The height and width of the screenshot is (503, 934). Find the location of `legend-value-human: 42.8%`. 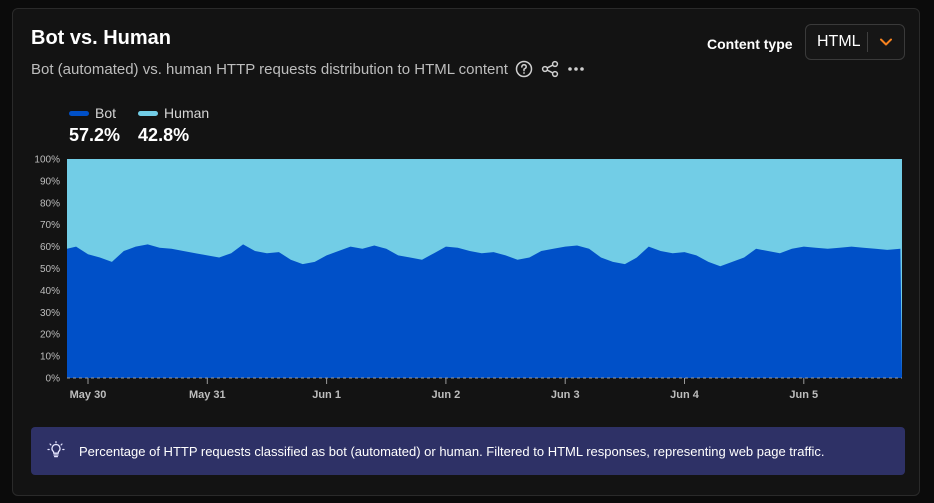

legend-value-human: 42.8% is located at coordinates (164, 135).